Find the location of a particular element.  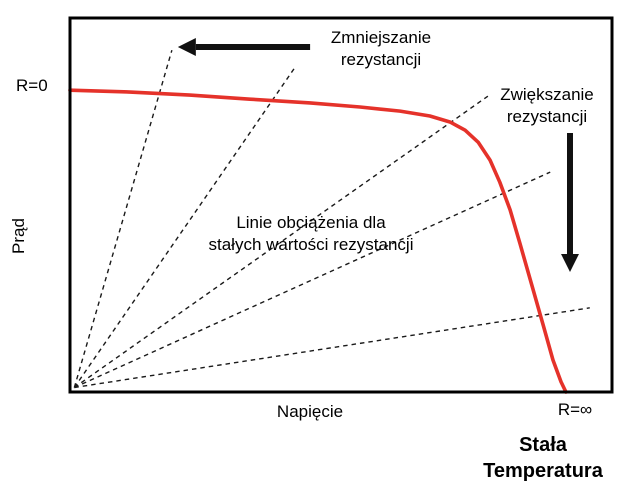

increase-resistance-label: Zwiększanie rezystancji is located at coordinates (547, 105).